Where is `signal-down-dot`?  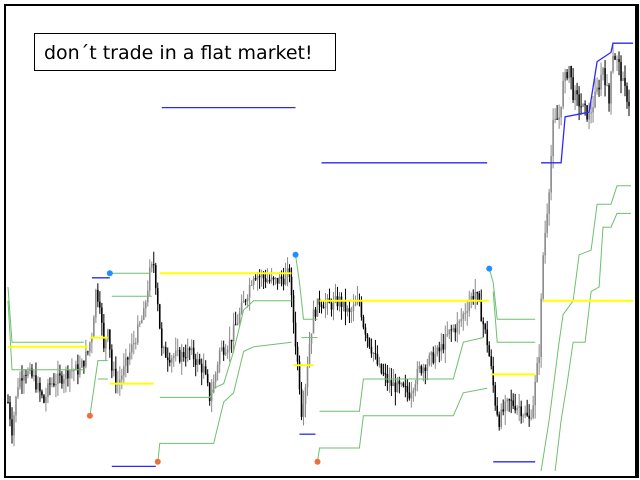 signal-down-dot is located at coordinates (157, 461).